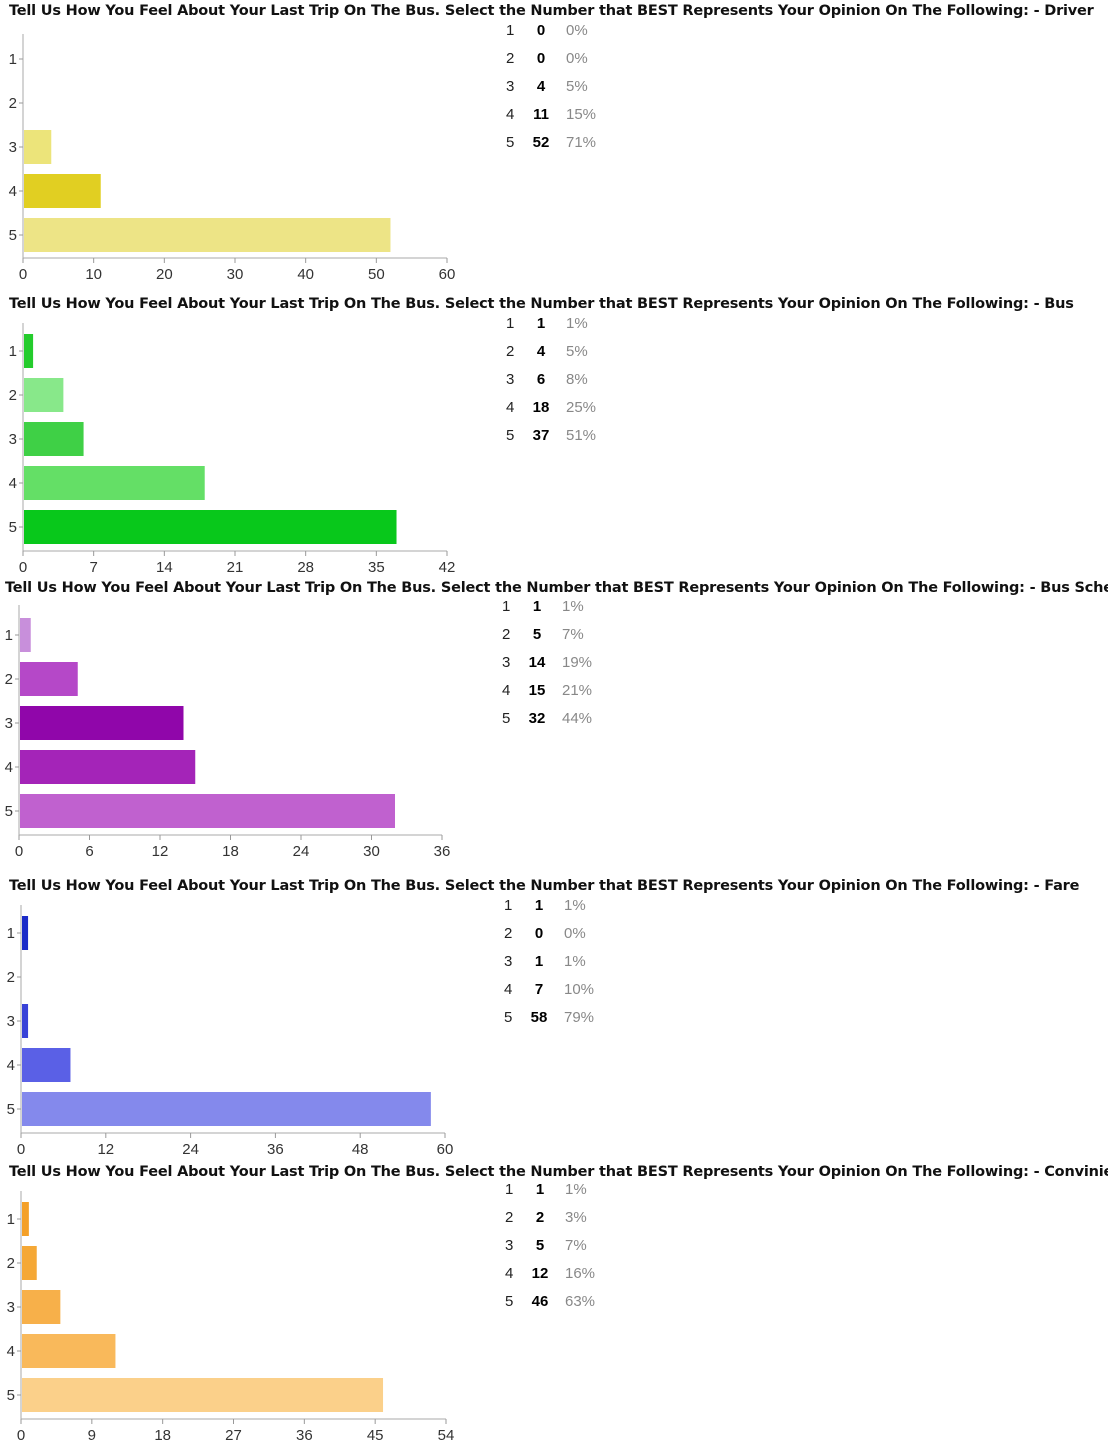 The width and height of the screenshot is (1108, 1451). Describe the element at coordinates (577, 379) in the screenshot. I see `response-percent: 8%` at that location.